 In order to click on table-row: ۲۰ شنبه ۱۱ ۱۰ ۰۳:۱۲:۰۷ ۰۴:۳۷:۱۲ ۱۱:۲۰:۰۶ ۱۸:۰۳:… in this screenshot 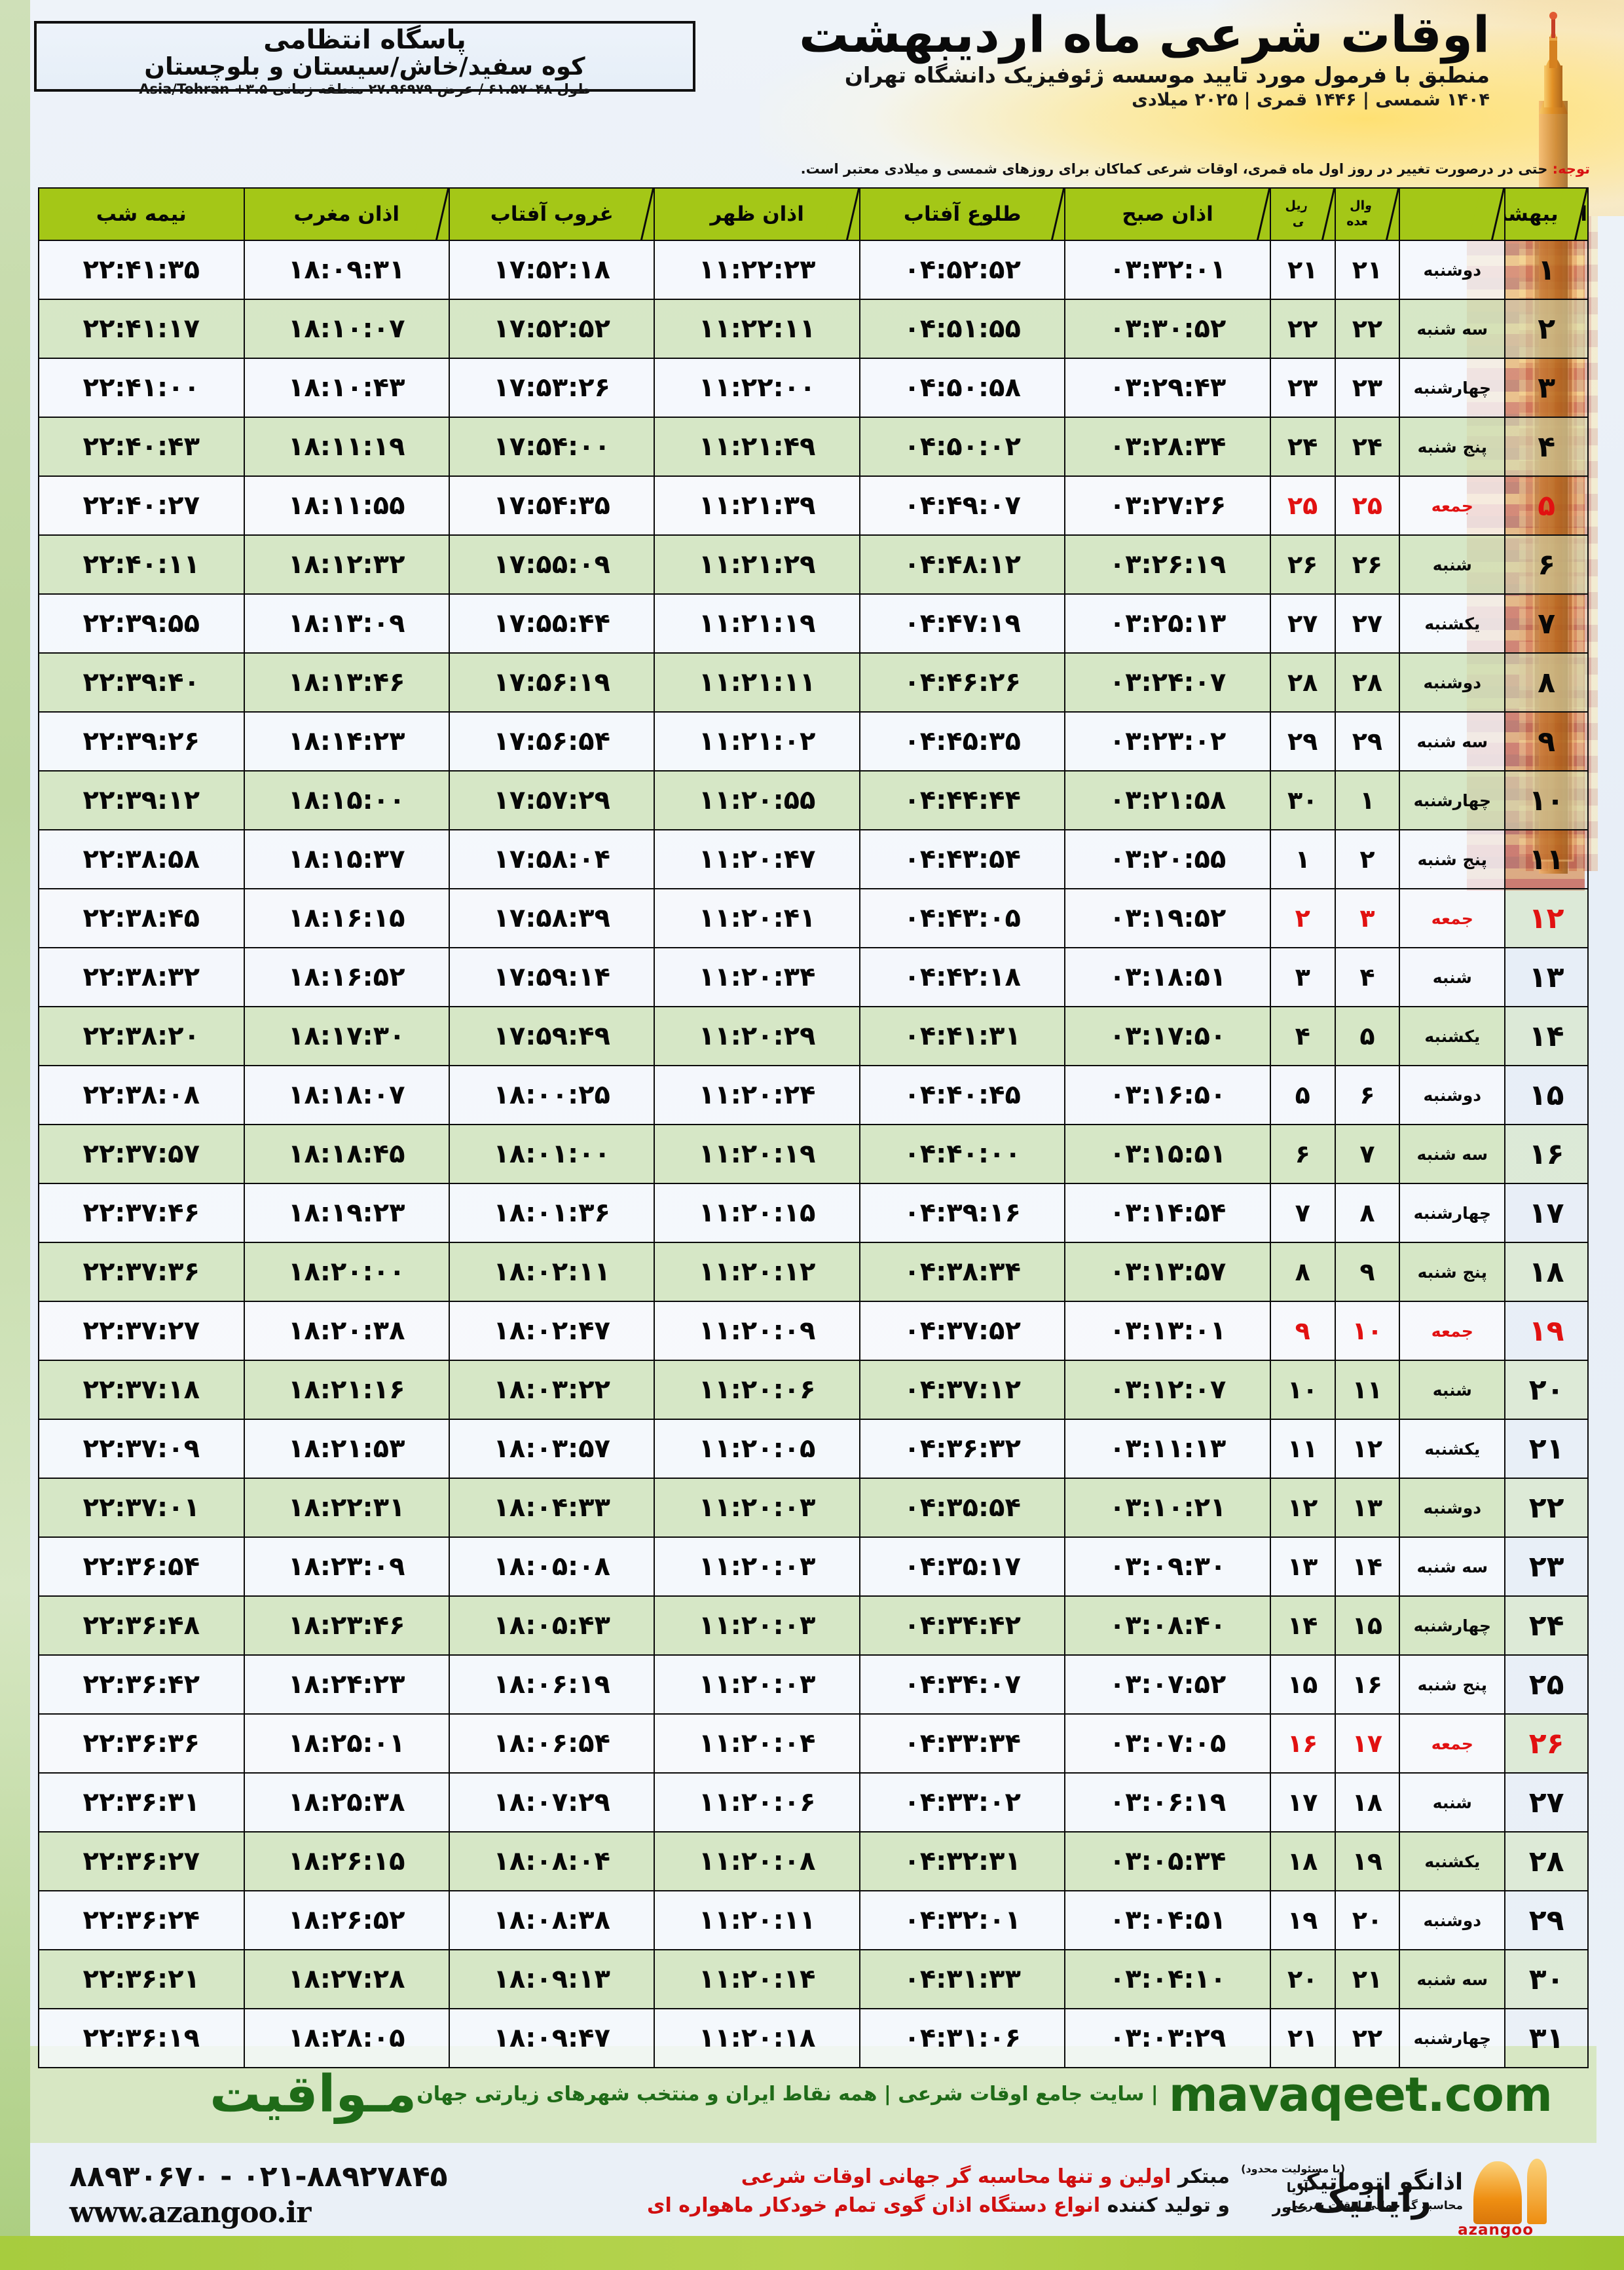, I will do `click(813, 1390)`.